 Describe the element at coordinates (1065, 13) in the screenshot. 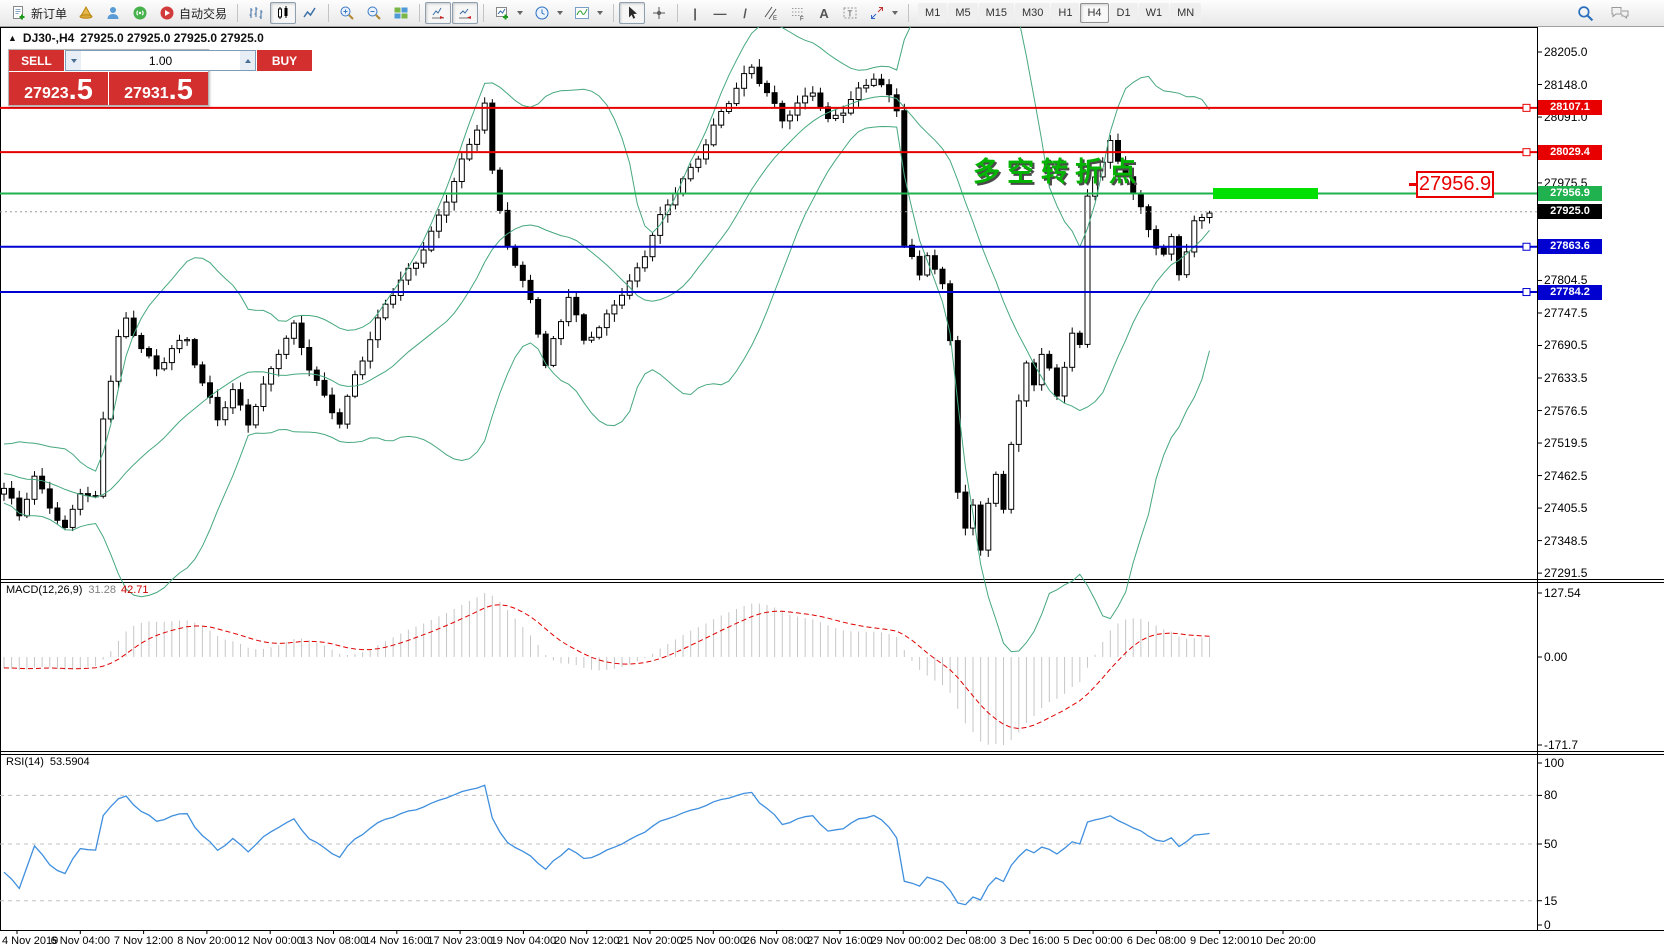

I see `timeframe-button-h1: H1` at that location.